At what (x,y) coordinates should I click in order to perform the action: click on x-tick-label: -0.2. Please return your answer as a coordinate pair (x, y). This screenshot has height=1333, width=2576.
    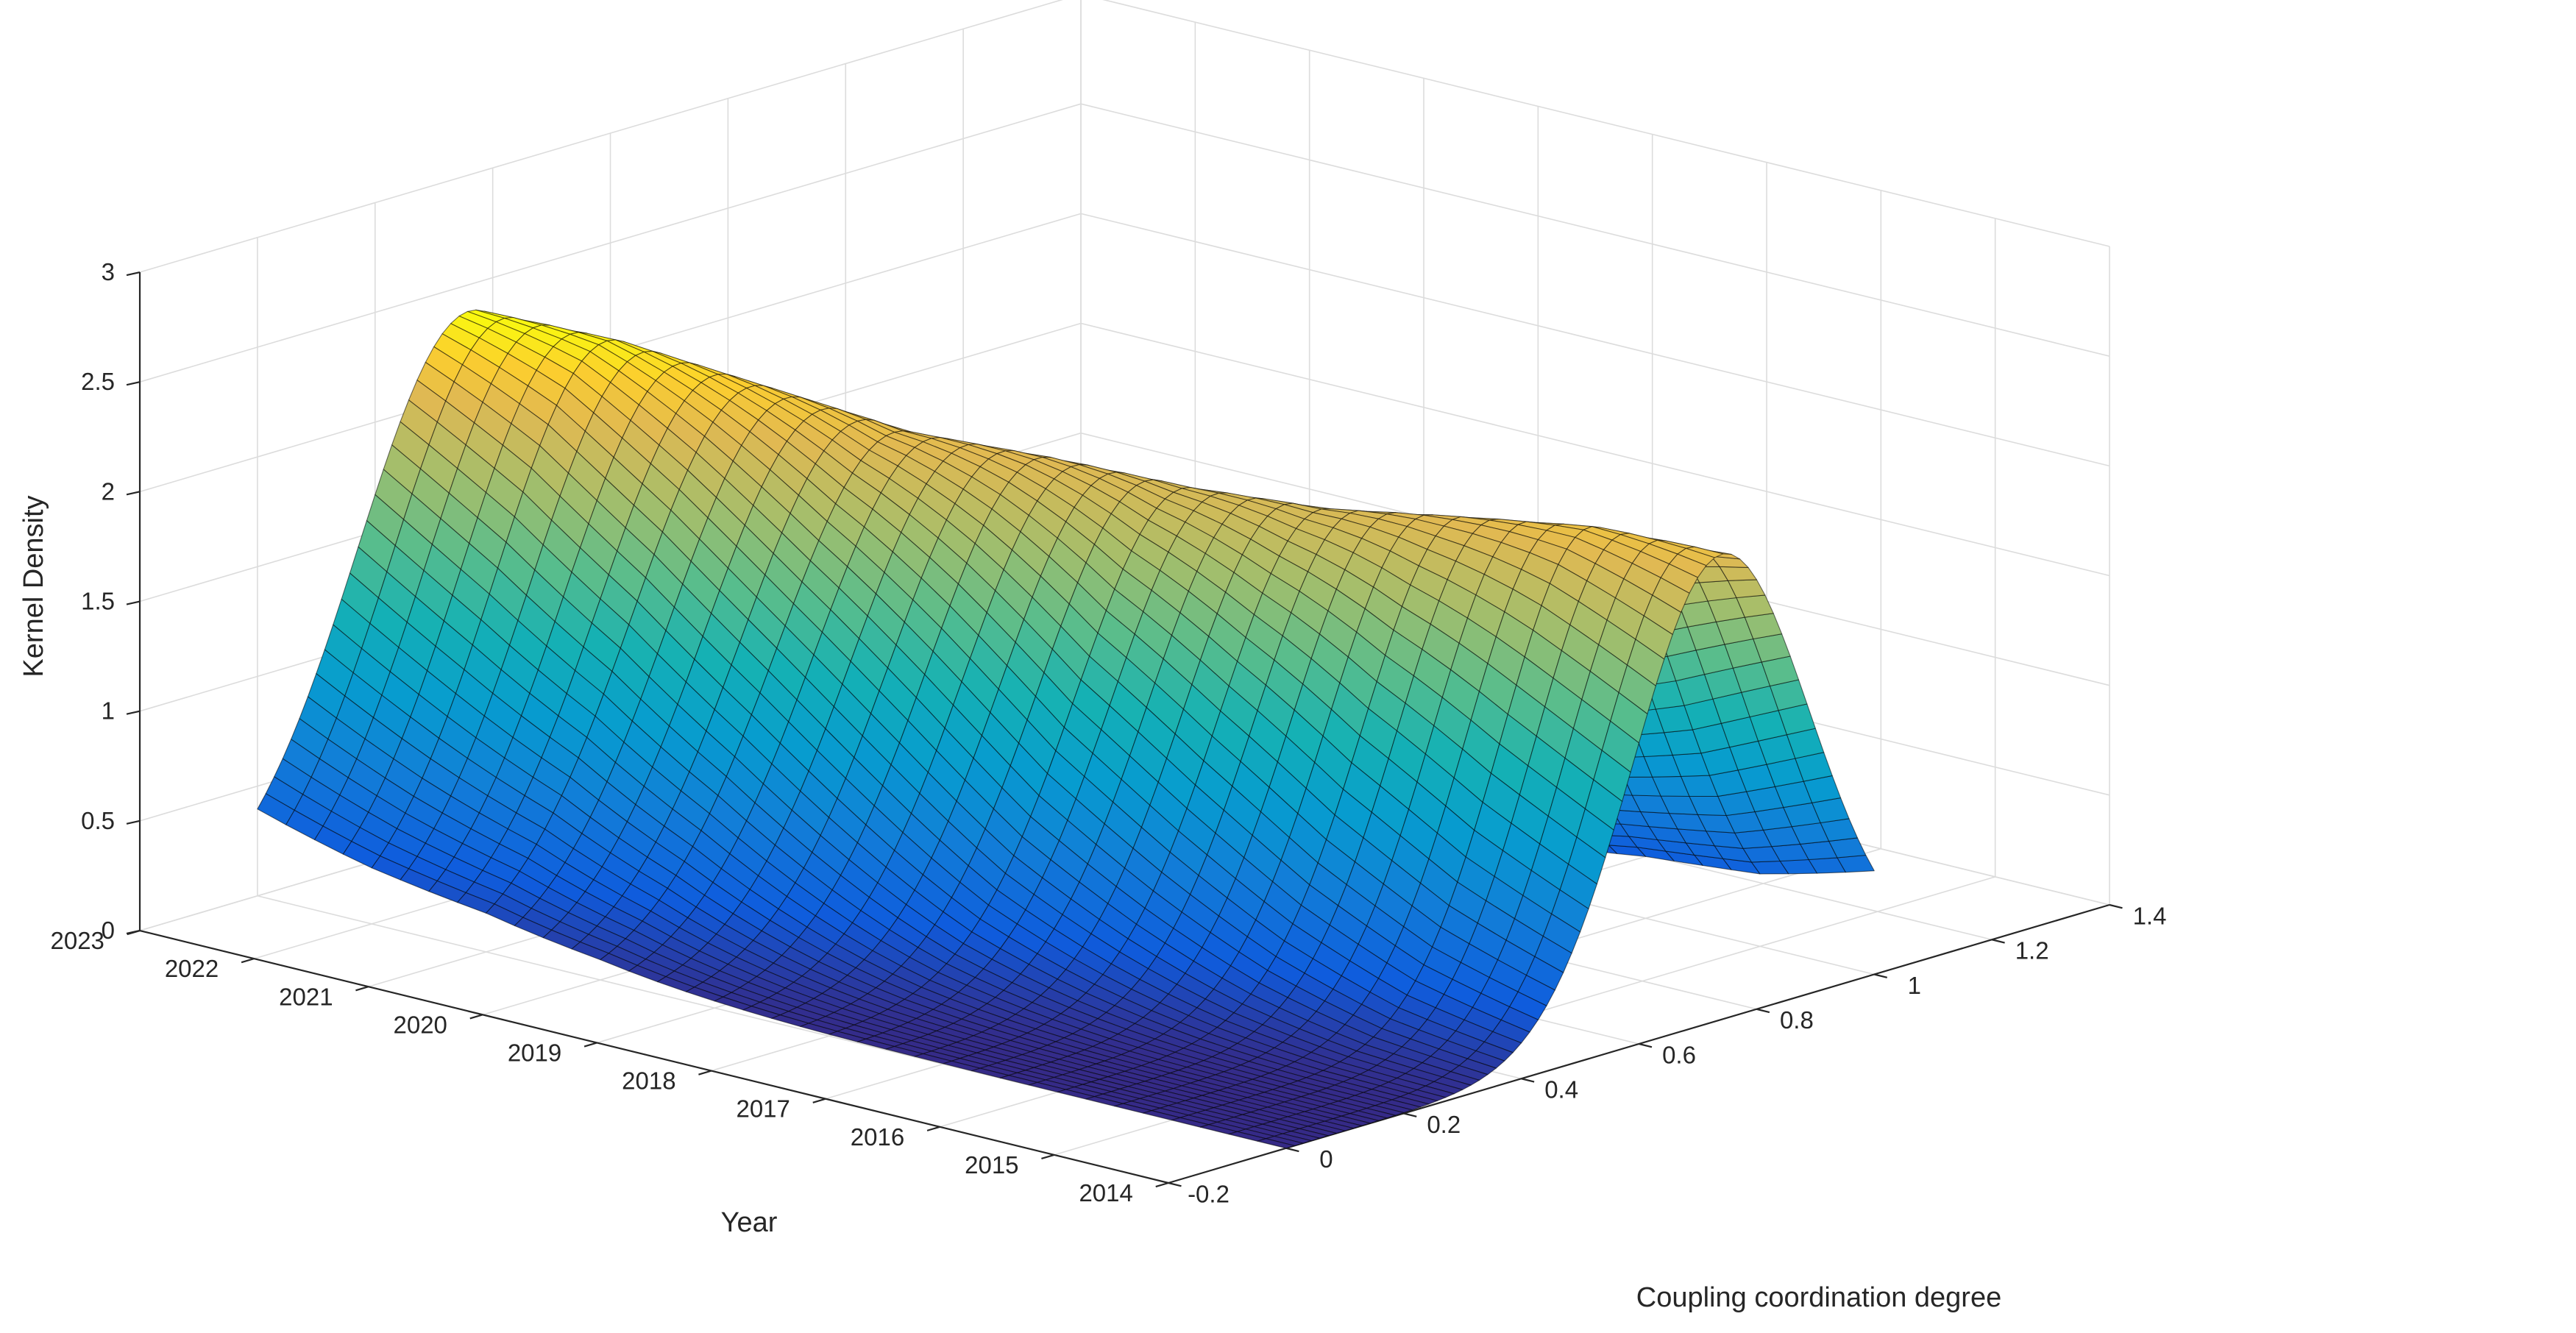
    Looking at the image, I should click on (1209, 1194).